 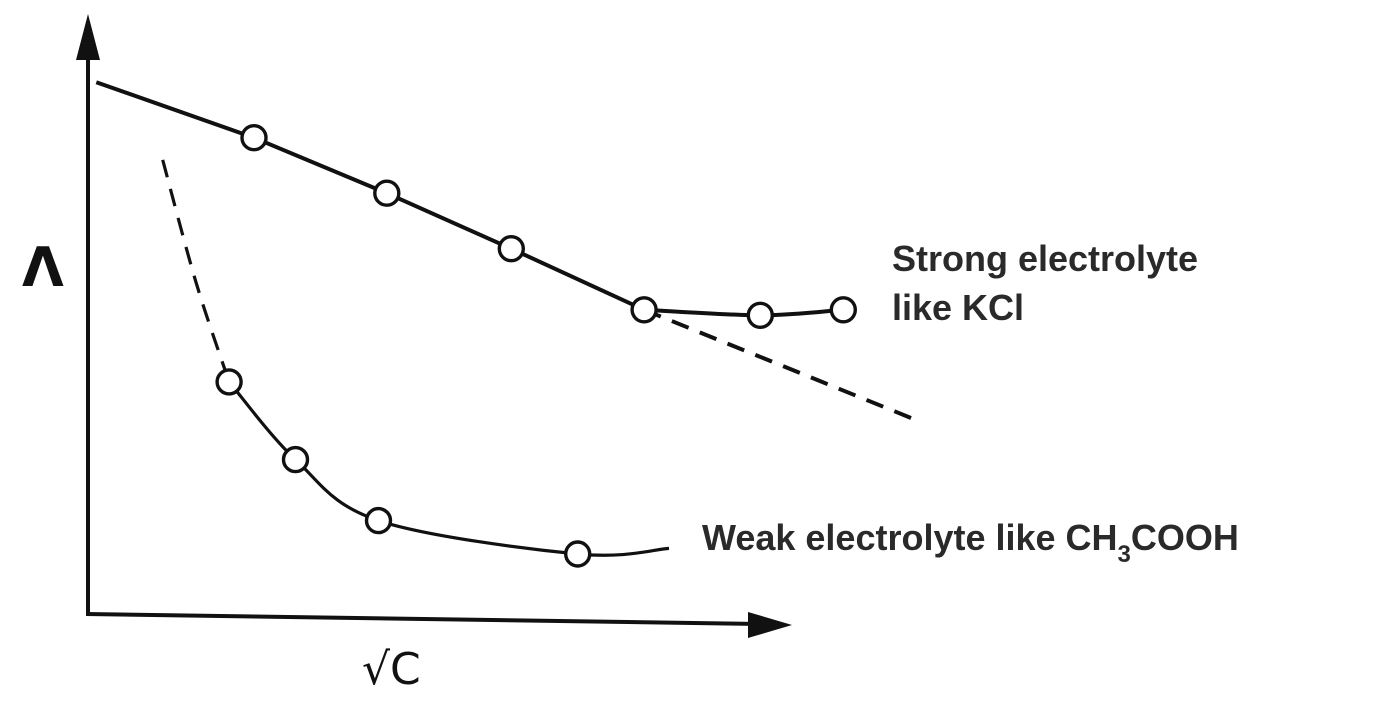 I want to click on weak-series-label-main: Weak electrolyte like CH, so click(x=910, y=537).